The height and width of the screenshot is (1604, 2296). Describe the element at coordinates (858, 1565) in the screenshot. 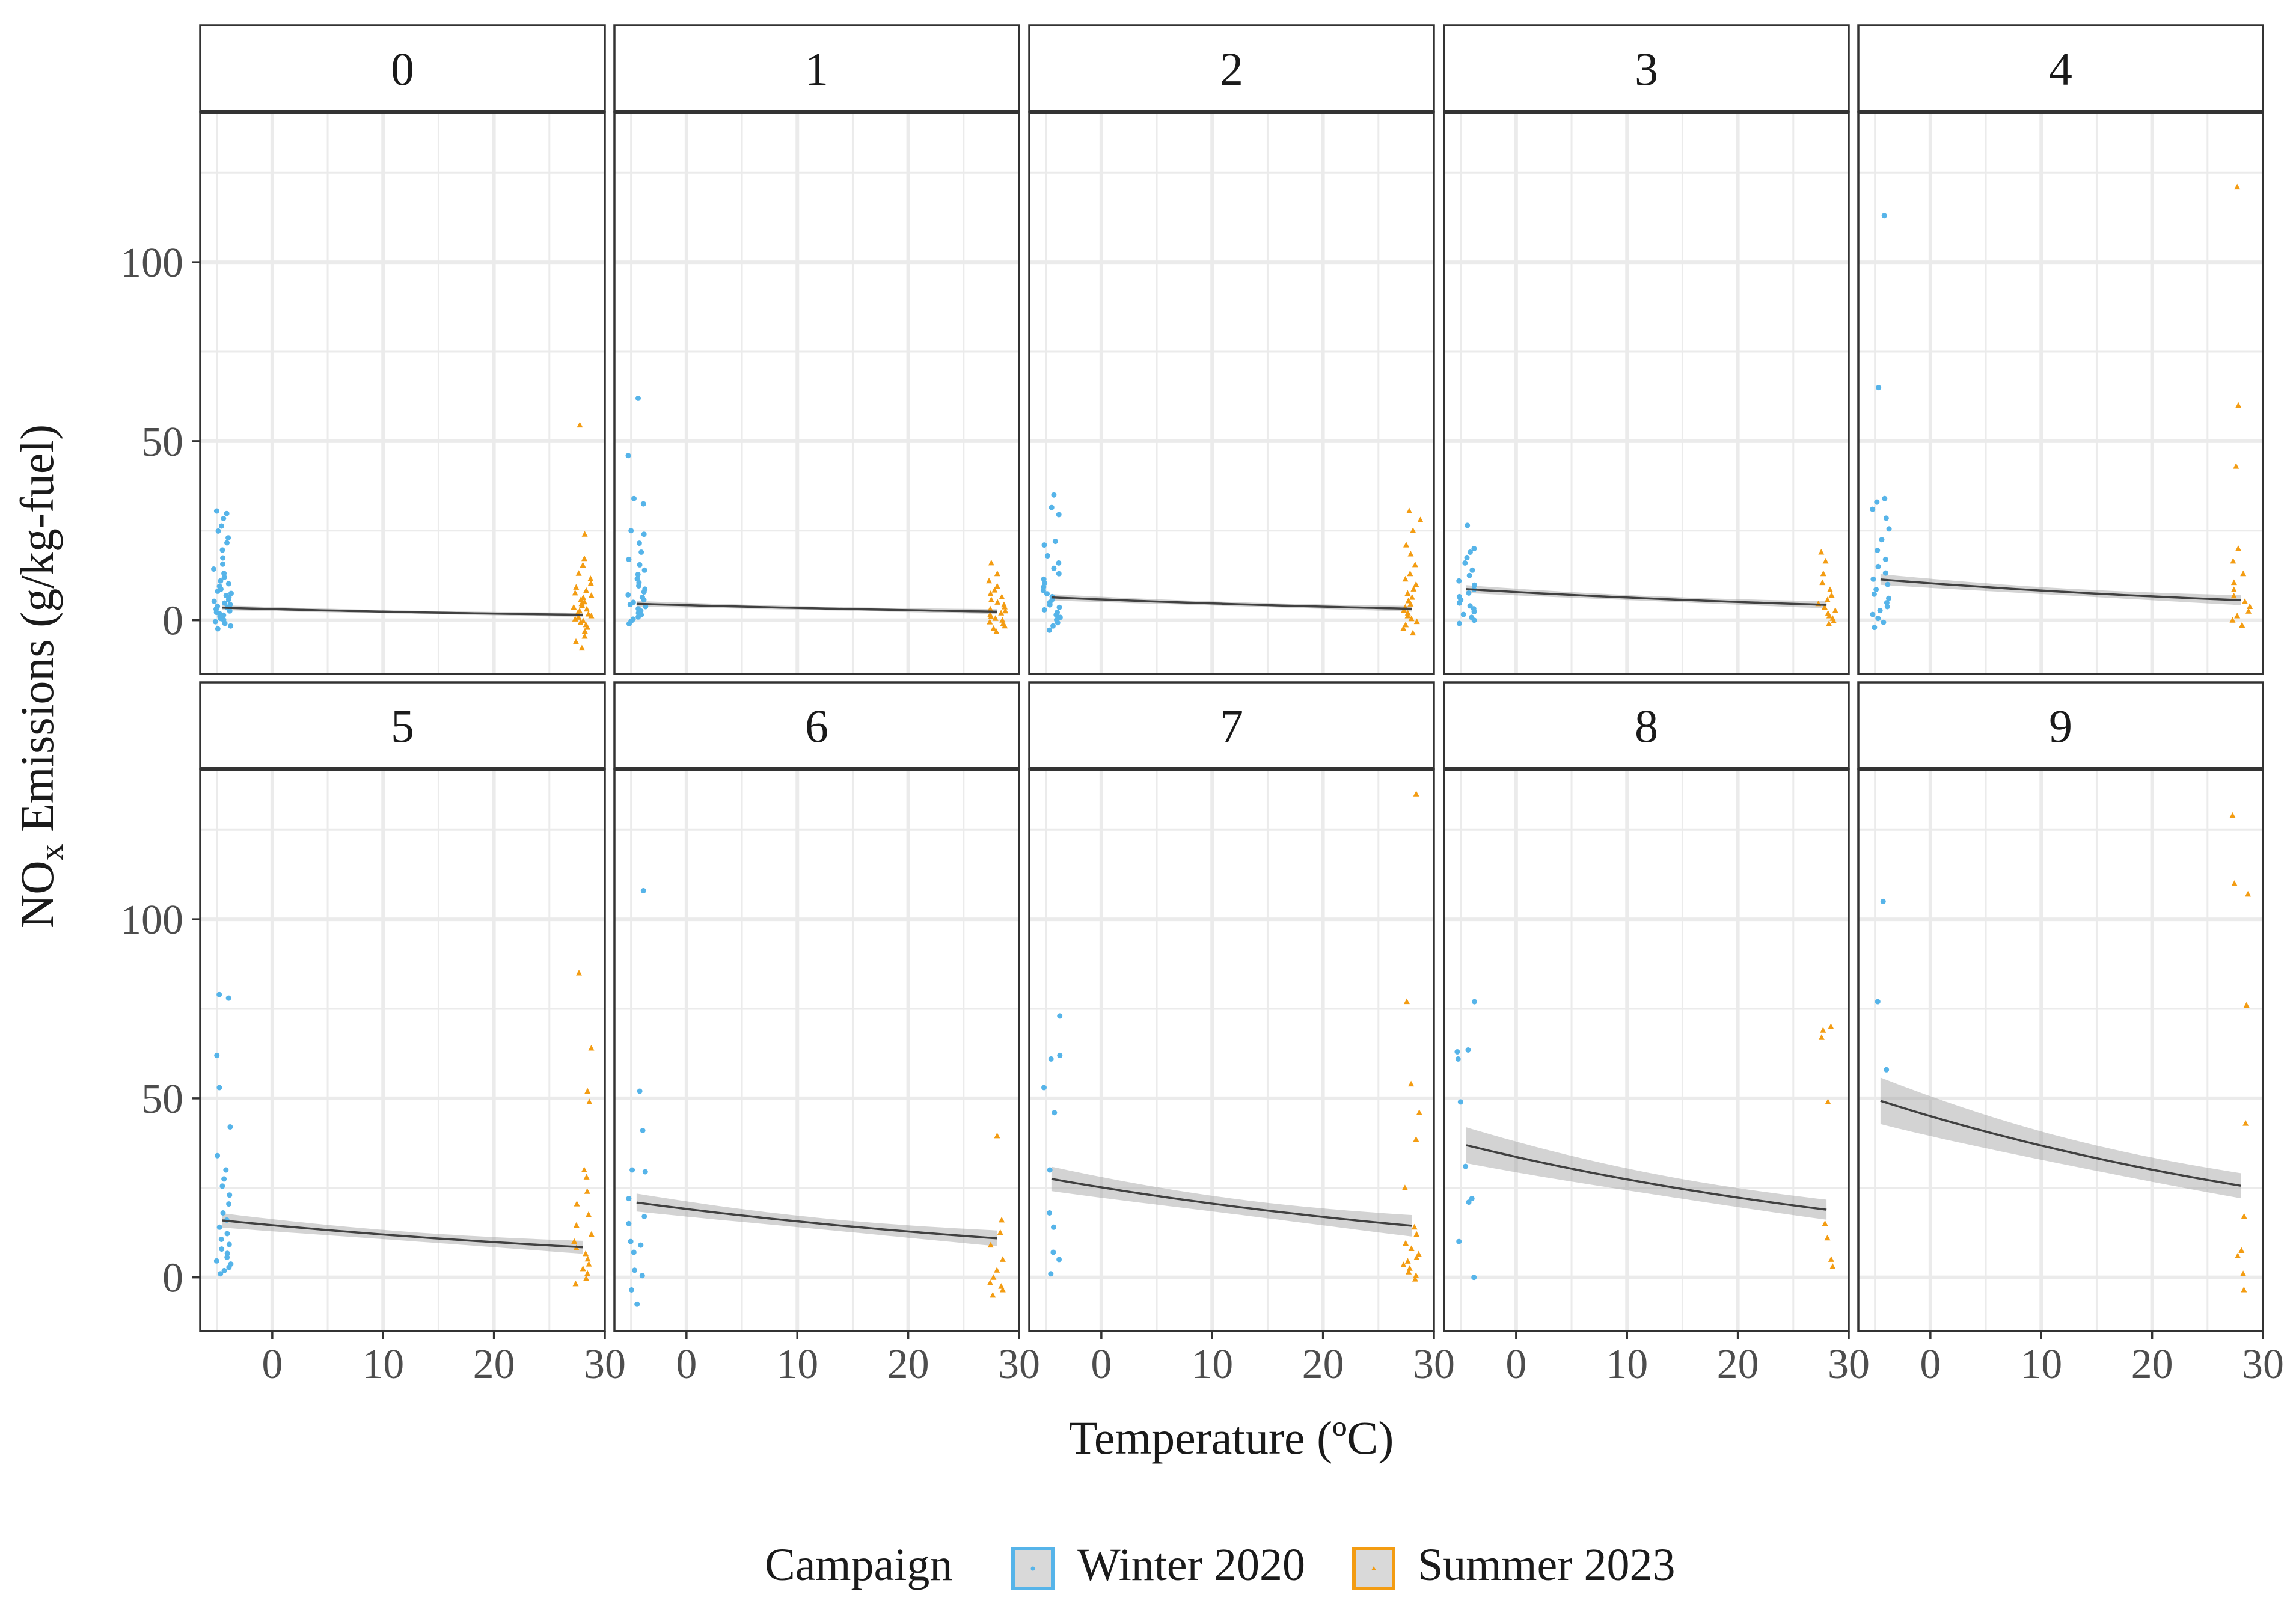

I see `legend-title: Campaign` at that location.